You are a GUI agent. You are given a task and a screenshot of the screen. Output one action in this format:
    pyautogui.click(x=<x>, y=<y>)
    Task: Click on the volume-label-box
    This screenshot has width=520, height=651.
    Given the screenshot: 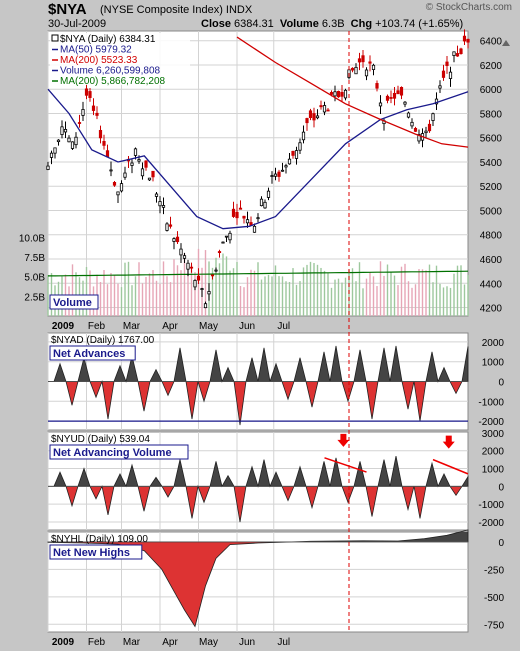 What is the action you would take?
    pyautogui.click(x=74, y=302)
    